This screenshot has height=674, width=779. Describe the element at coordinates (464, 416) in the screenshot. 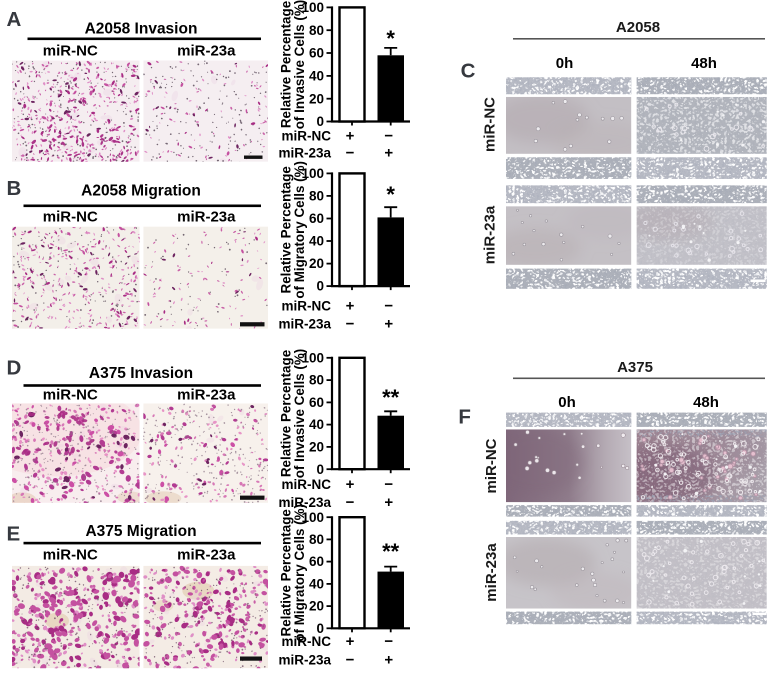

I see `svg-text: F` at that location.